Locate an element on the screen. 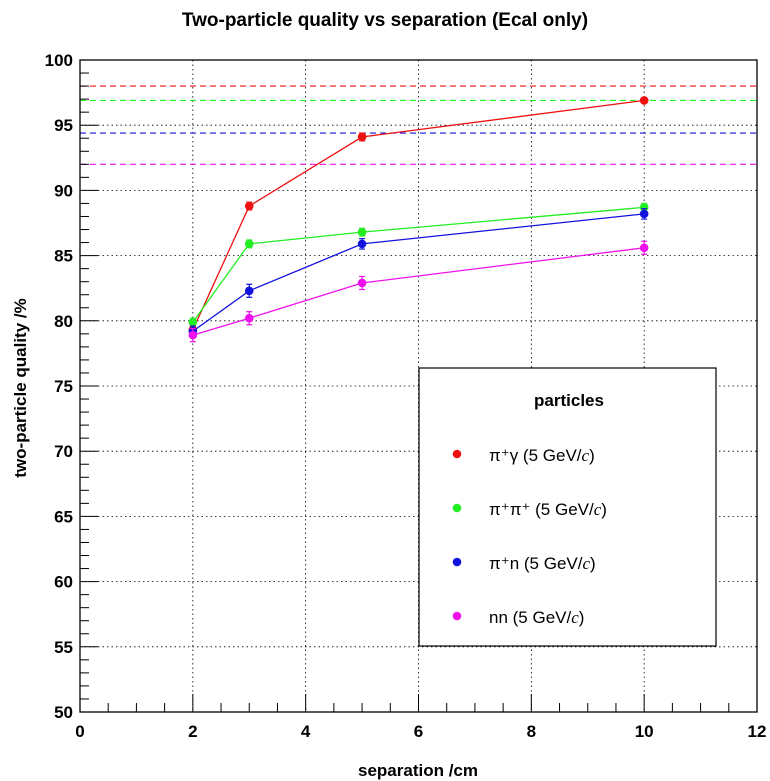 This screenshot has width=770, height=781. x-axis-title: separation /cm is located at coordinates (418, 770).